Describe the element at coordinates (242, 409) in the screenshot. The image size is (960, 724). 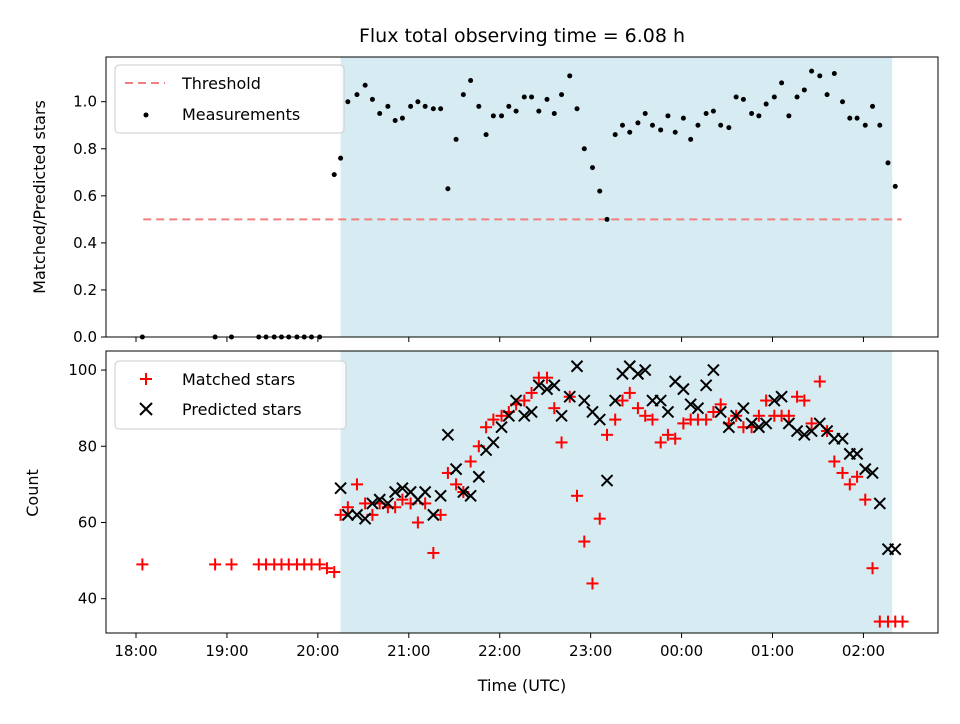
I see `legend-predicted-label: Predicted stars` at that location.